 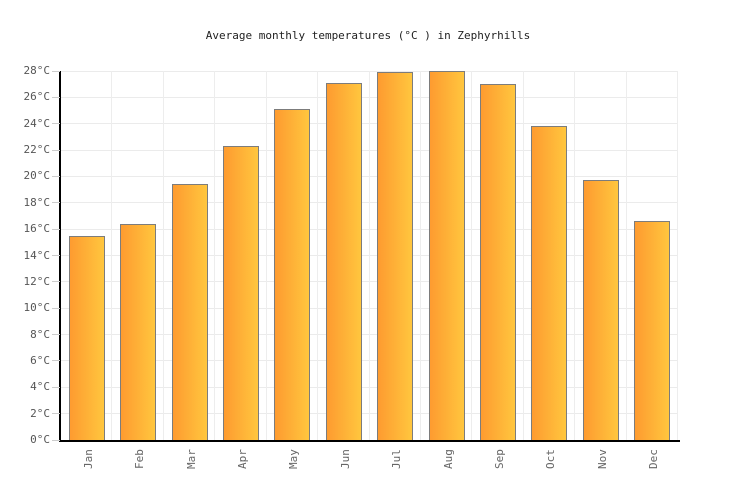 What do you see at coordinates (40, 387) in the screenshot?
I see `y-axis-label: 4°C` at bounding box center [40, 387].